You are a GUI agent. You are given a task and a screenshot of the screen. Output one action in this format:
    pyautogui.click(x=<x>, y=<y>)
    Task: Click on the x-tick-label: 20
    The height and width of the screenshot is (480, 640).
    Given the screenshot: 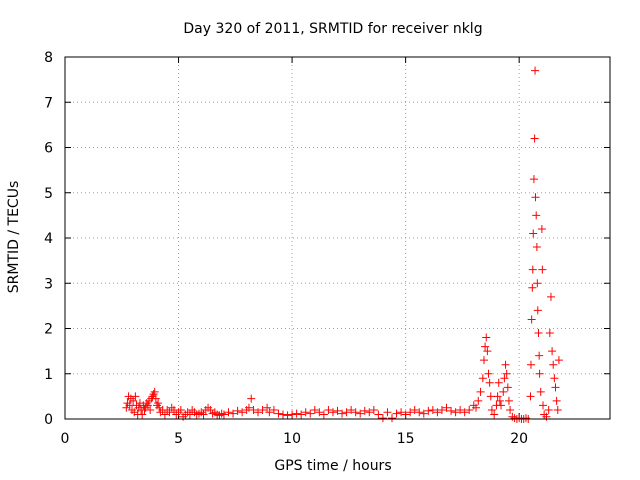 What is the action you would take?
    pyautogui.click(x=519, y=439)
    